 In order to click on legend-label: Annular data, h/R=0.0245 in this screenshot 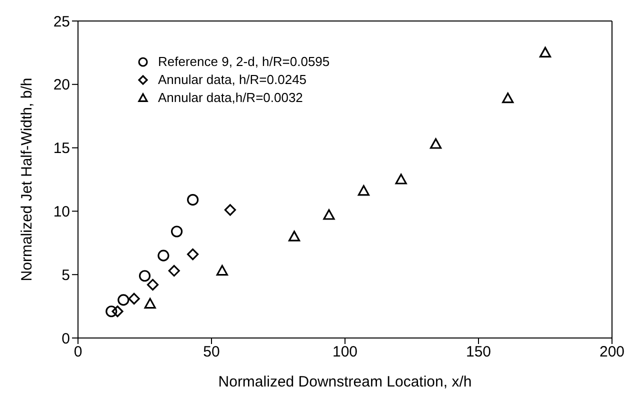, I will do `click(232, 80)`.